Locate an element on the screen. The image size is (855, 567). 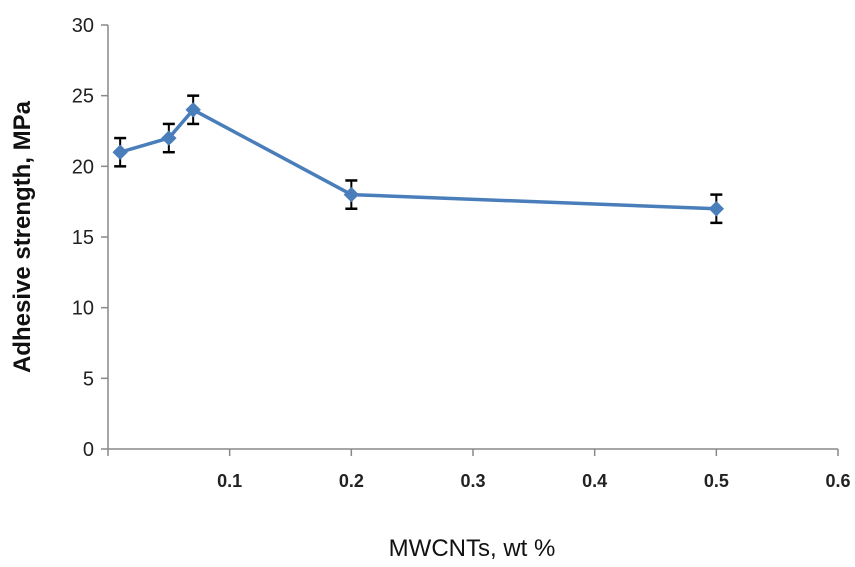
y-tick-label: 20 is located at coordinates (83, 167).